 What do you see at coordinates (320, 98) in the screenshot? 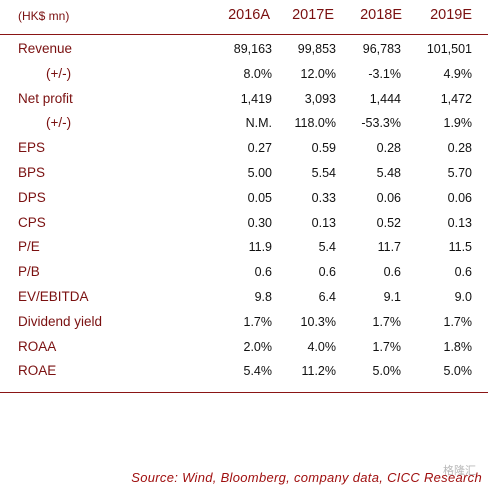
I see `cell-value: 3,093` at bounding box center [320, 98].